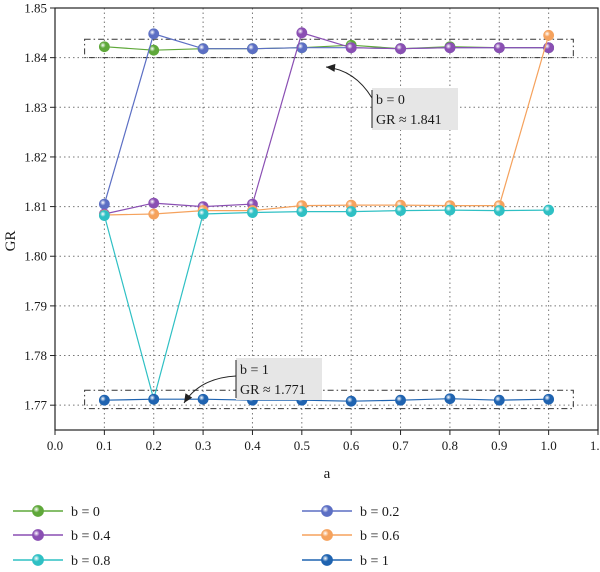 Image resolution: width=600 pixels, height=572 pixels. I want to click on x-tick-label: 0.6, so click(351, 445).